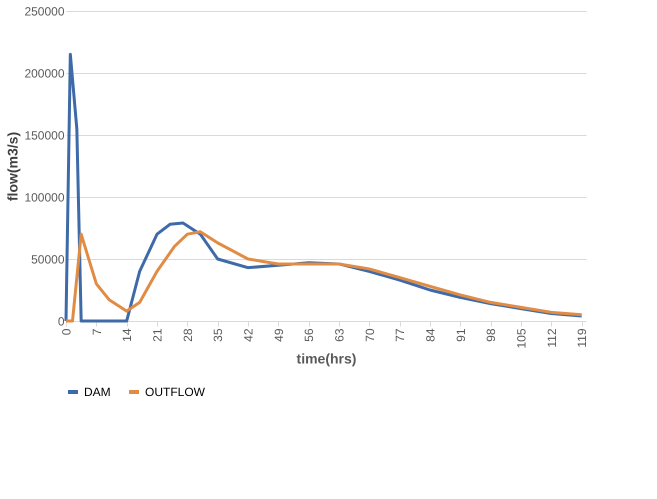  What do you see at coordinates (44, 73) in the screenshot?
I see `y-tick-label: 200000` at bounding box center [44, 73].